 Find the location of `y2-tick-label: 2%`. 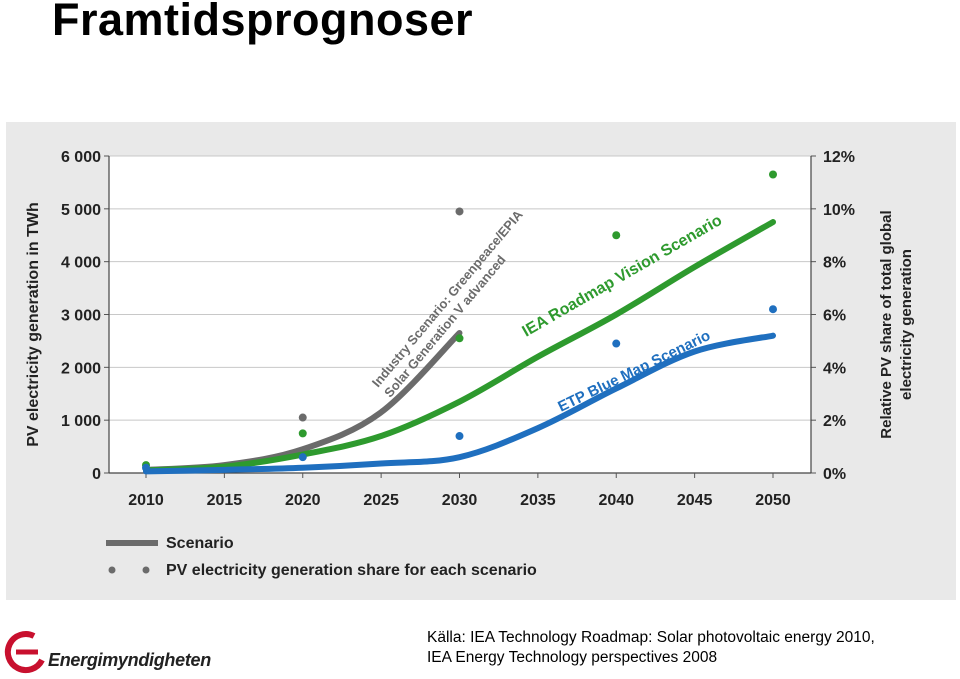

y2-tick-label: 2% is located at coordinates (834, 421).